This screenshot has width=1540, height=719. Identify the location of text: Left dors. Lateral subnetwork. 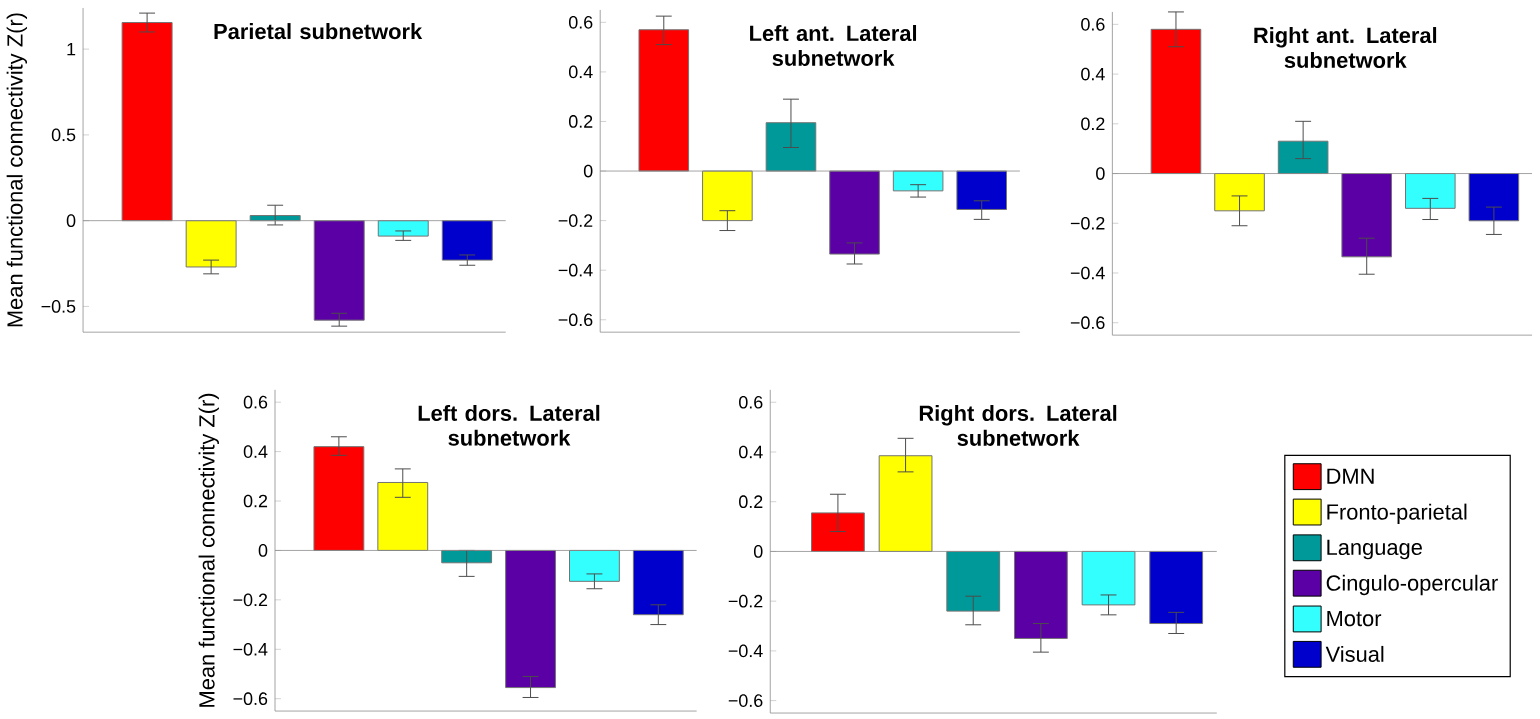
(509, 425).